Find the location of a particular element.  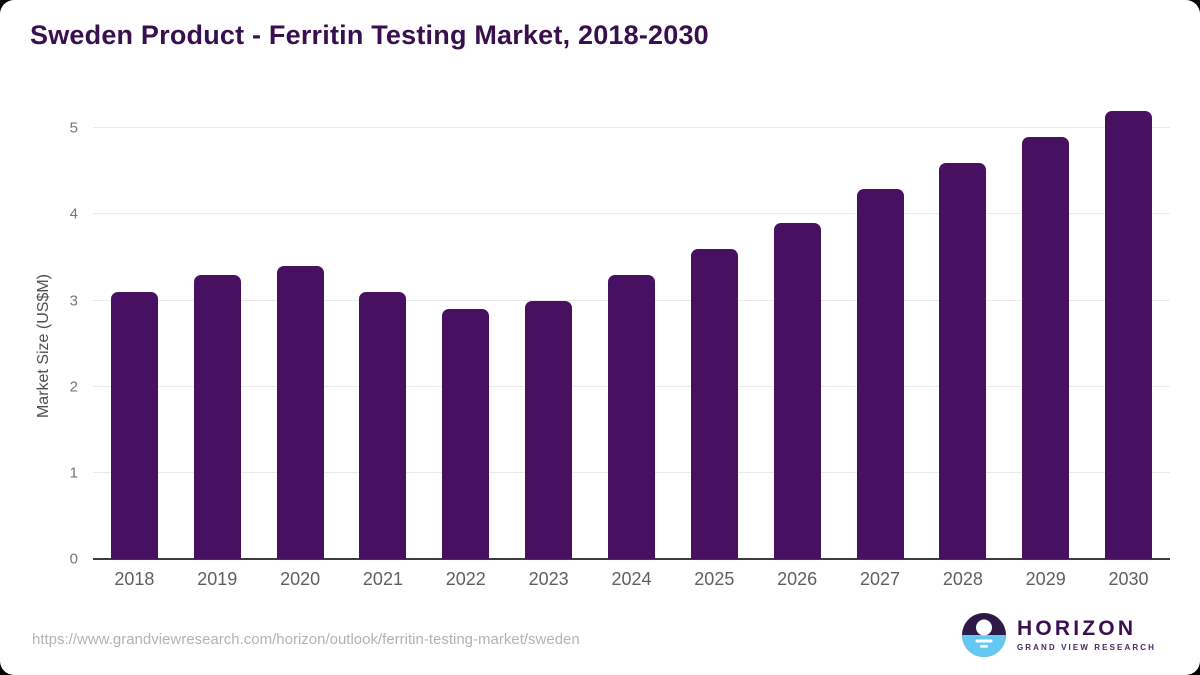

bar-2030 is located at coordinates (1129, 335).